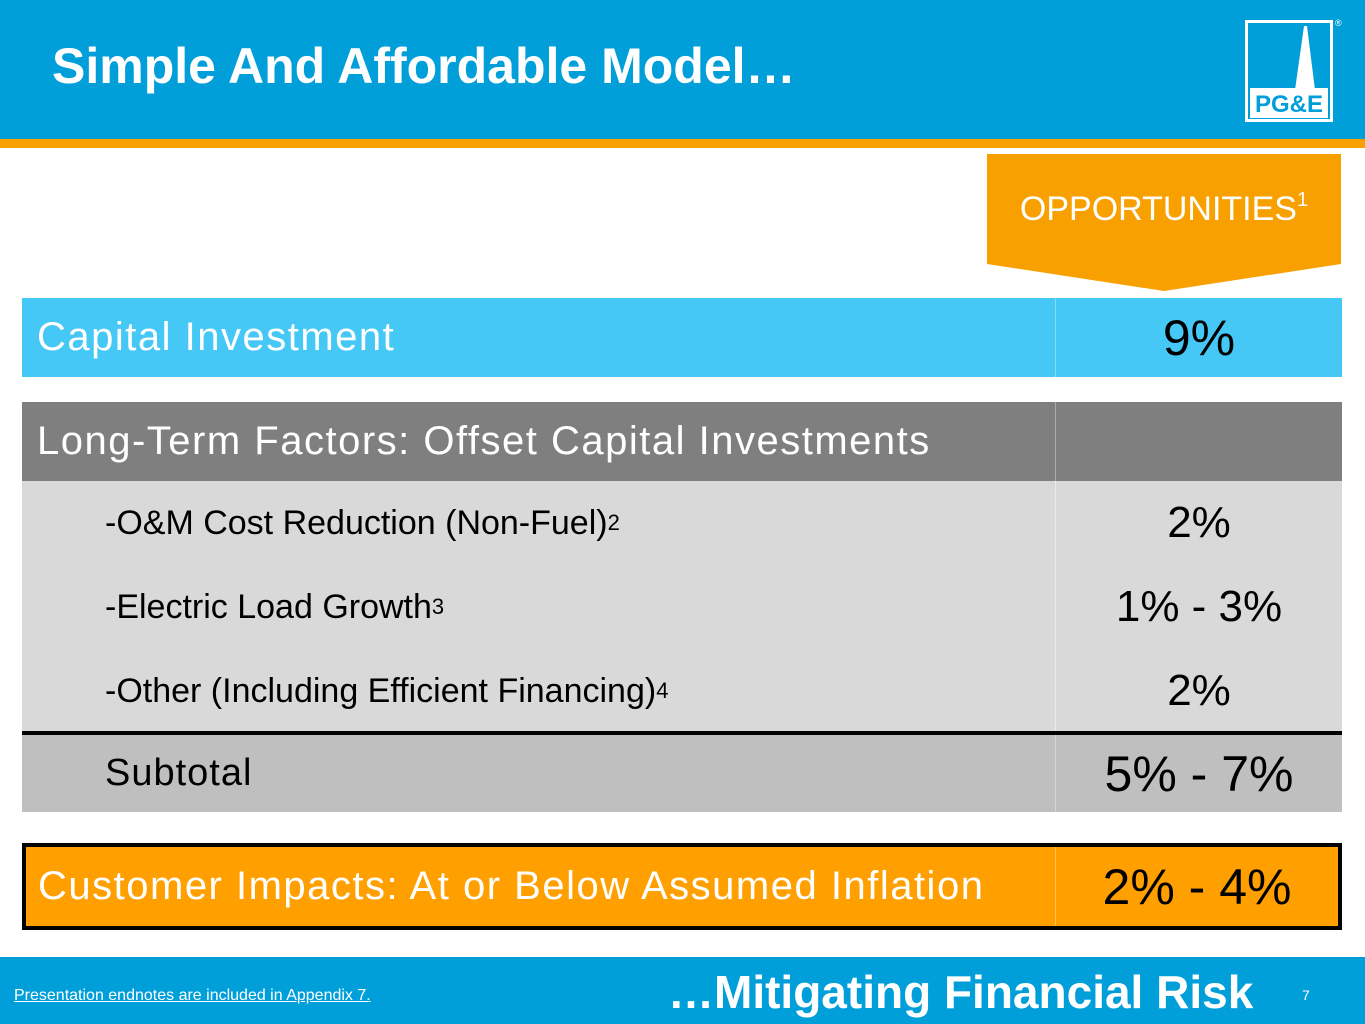  What do you see at coordinates (662, 690) in the screenshot?
I see `factor-footnote: 4` at bounding box center [662, 690].